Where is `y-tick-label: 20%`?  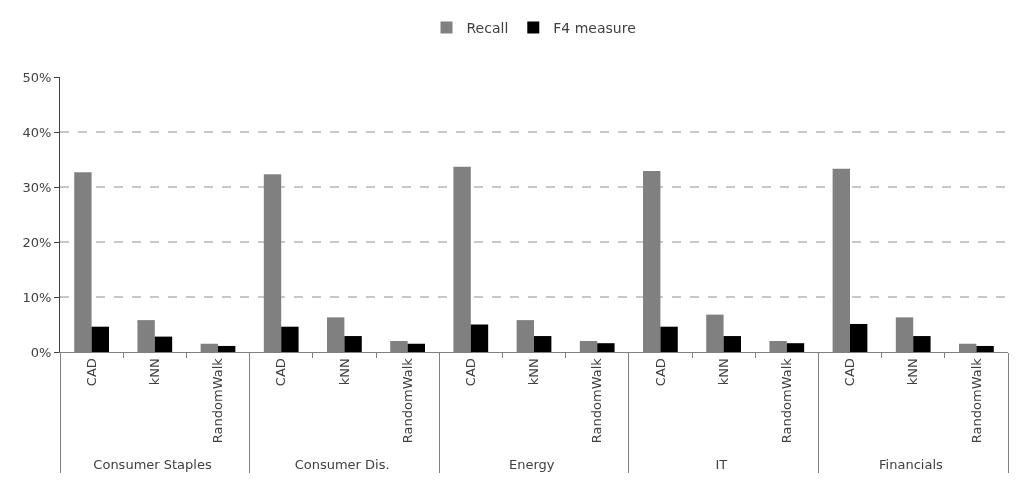 y-tick-label: 20% is located at coordinates (37, 242).